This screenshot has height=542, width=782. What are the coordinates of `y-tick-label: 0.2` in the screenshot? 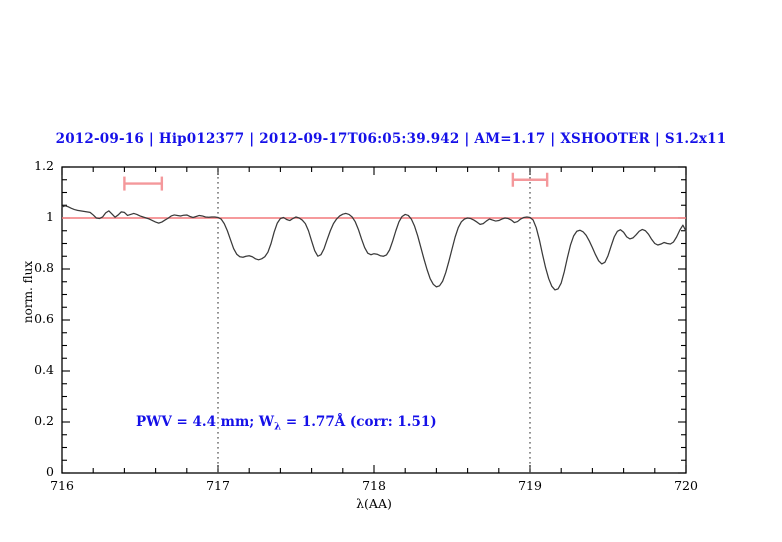 It's located at (44, 420).